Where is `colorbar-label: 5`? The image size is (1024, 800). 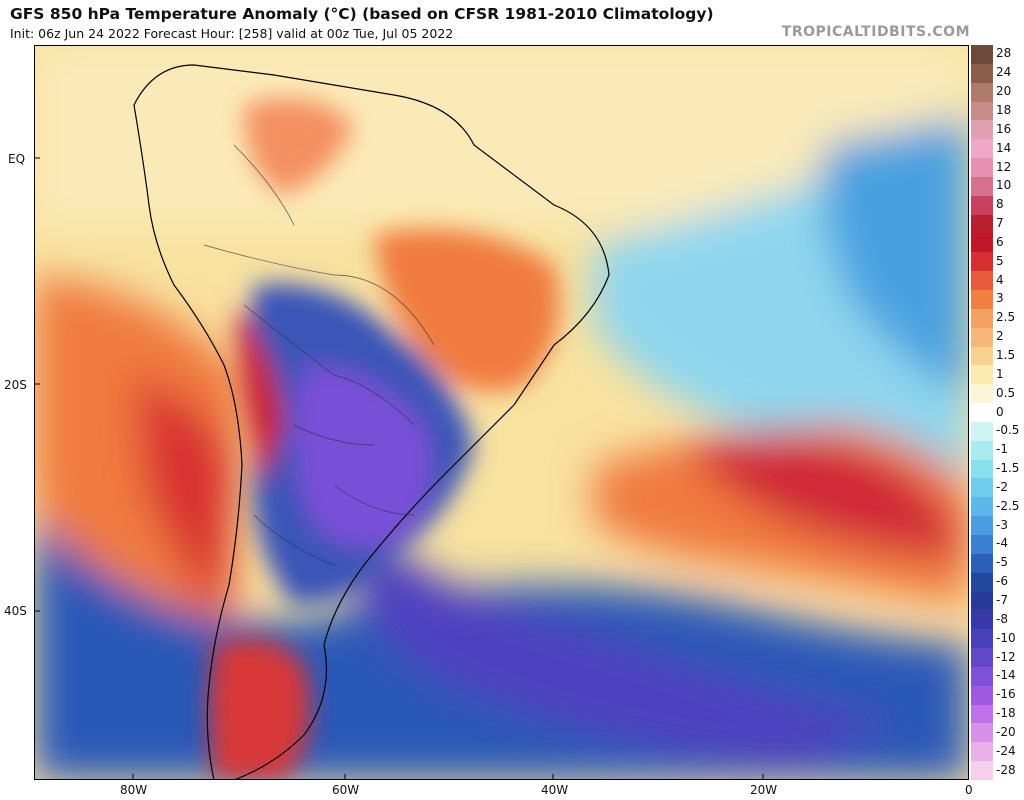
colorbar-label: 5 is located at coordinates (1000, 260).